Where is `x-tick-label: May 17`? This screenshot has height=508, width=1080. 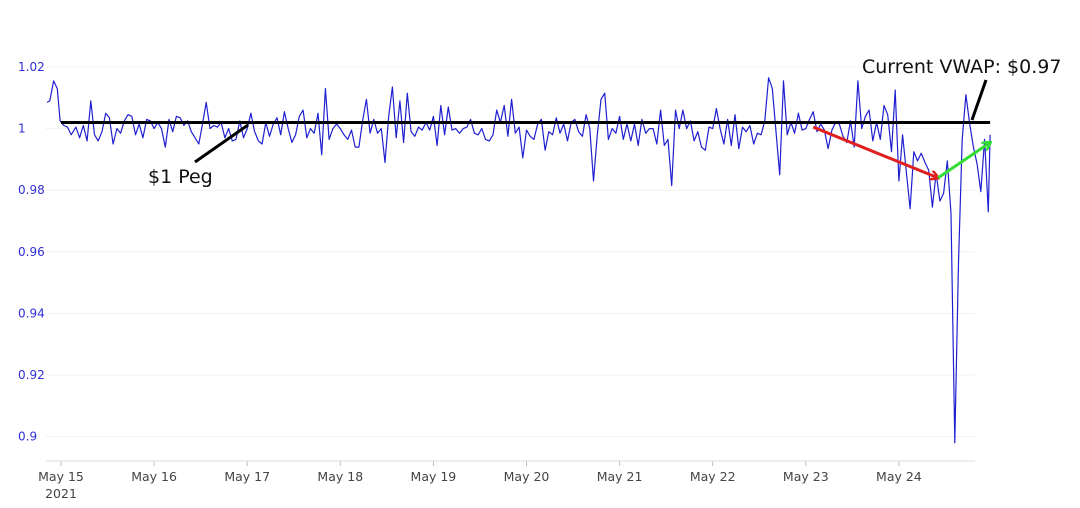
x-tick-label: May 17 is located at coordinates (247, 476).